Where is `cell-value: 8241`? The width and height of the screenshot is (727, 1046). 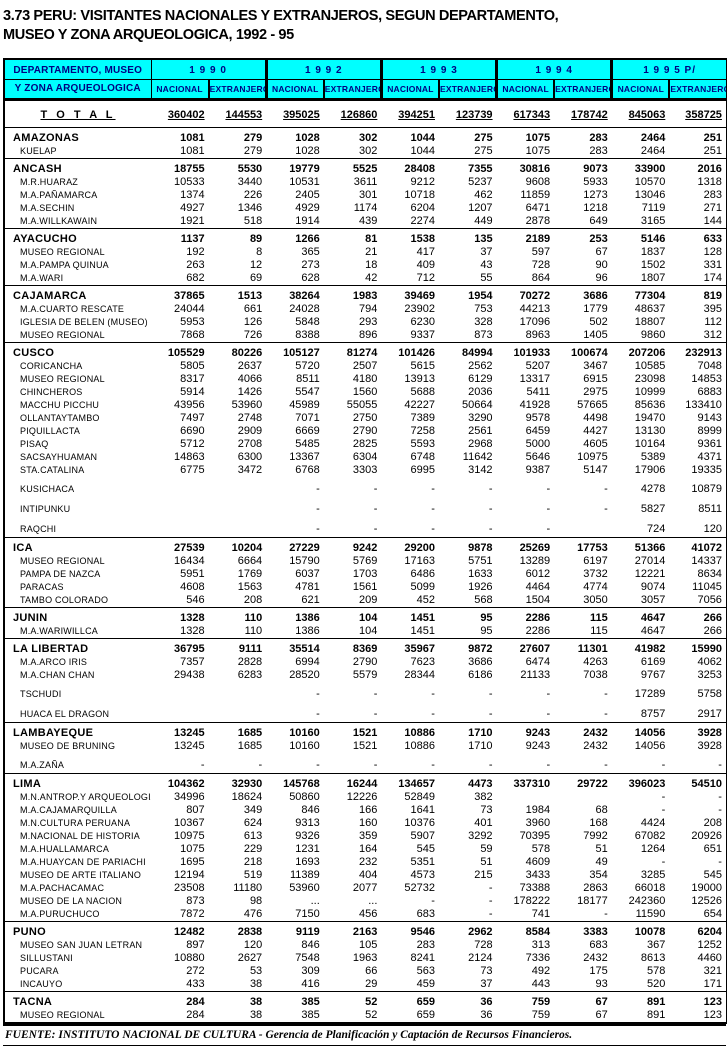 cell-value: 8241 is located at coordinates (422, 958).